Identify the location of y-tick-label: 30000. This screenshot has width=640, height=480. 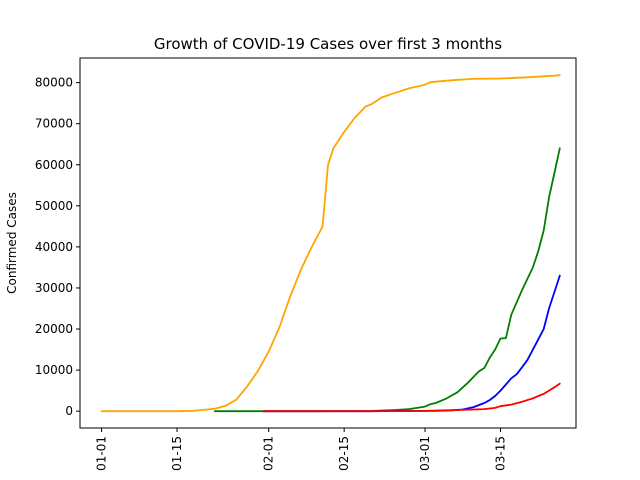
(54, 288).